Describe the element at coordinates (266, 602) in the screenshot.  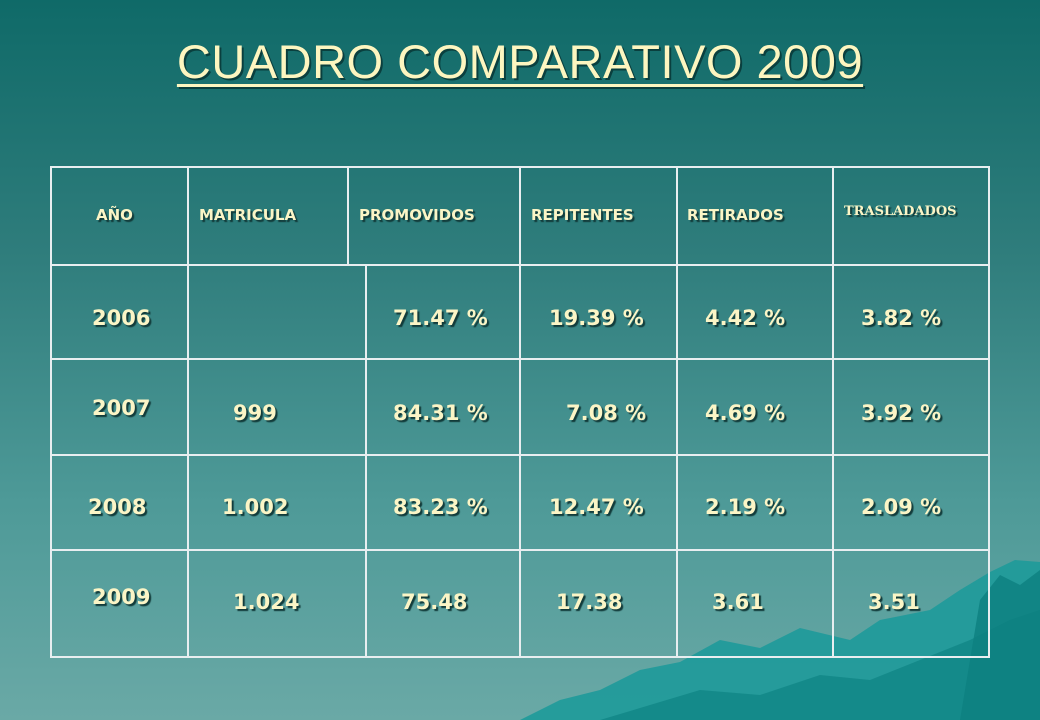
I see `cell-enrollment: 1.024` at that location.